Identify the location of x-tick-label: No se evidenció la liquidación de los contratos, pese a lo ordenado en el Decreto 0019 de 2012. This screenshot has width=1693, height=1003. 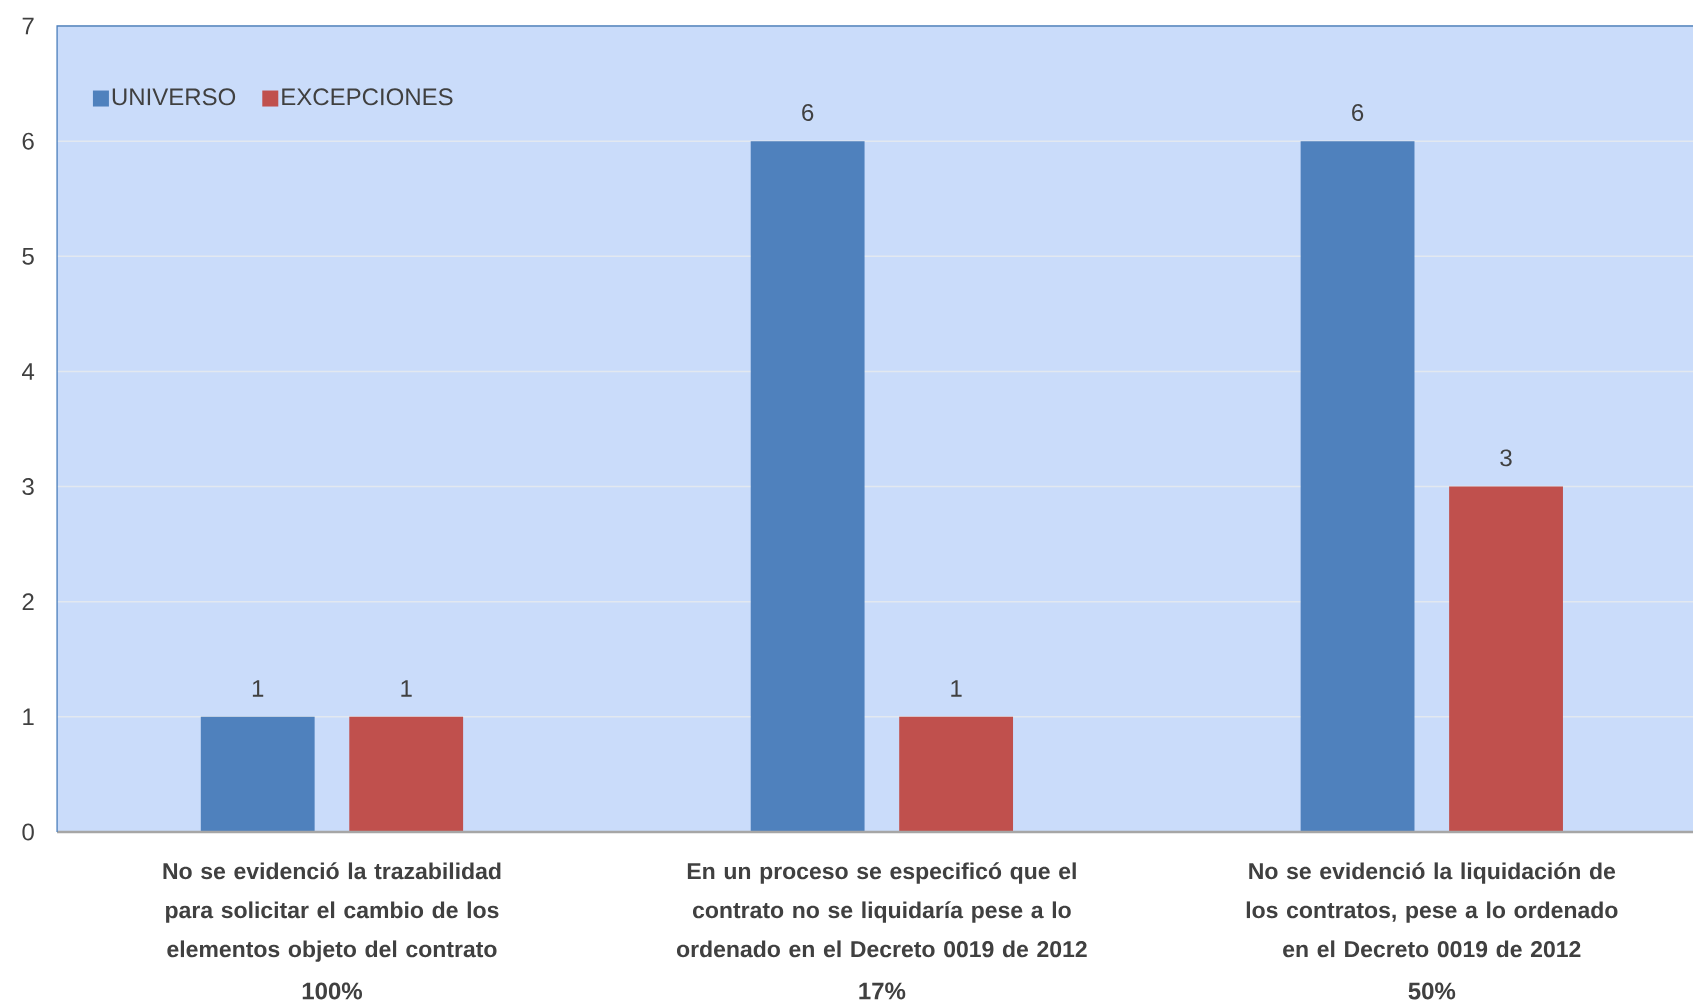
(1432, 910).